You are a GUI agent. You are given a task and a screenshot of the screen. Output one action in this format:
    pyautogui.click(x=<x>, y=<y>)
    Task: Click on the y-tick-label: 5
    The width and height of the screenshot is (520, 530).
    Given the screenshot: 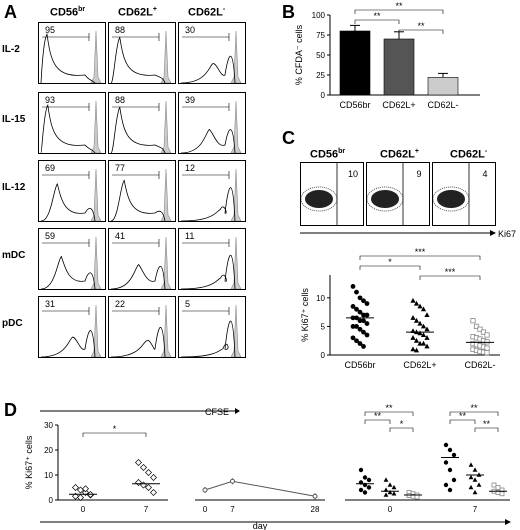 What is the action you would take?
    pyautogui.click(x=323, y=326)
    